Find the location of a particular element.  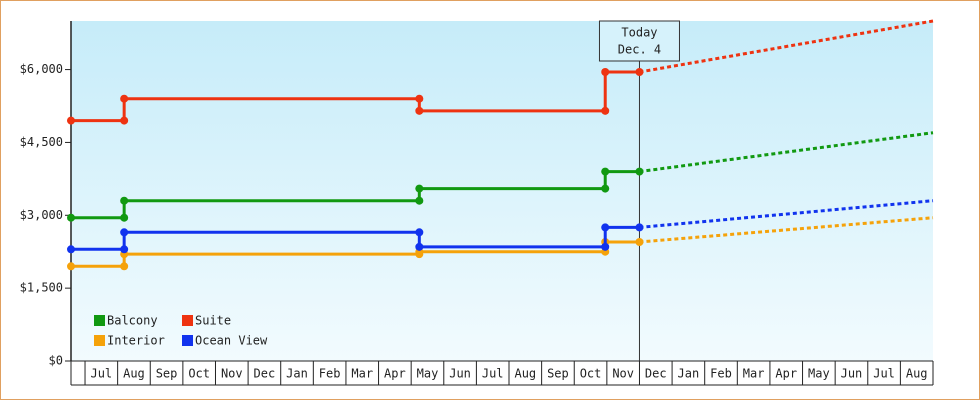

y-tick-label: $1,500 is located at coordinates (41, 288).